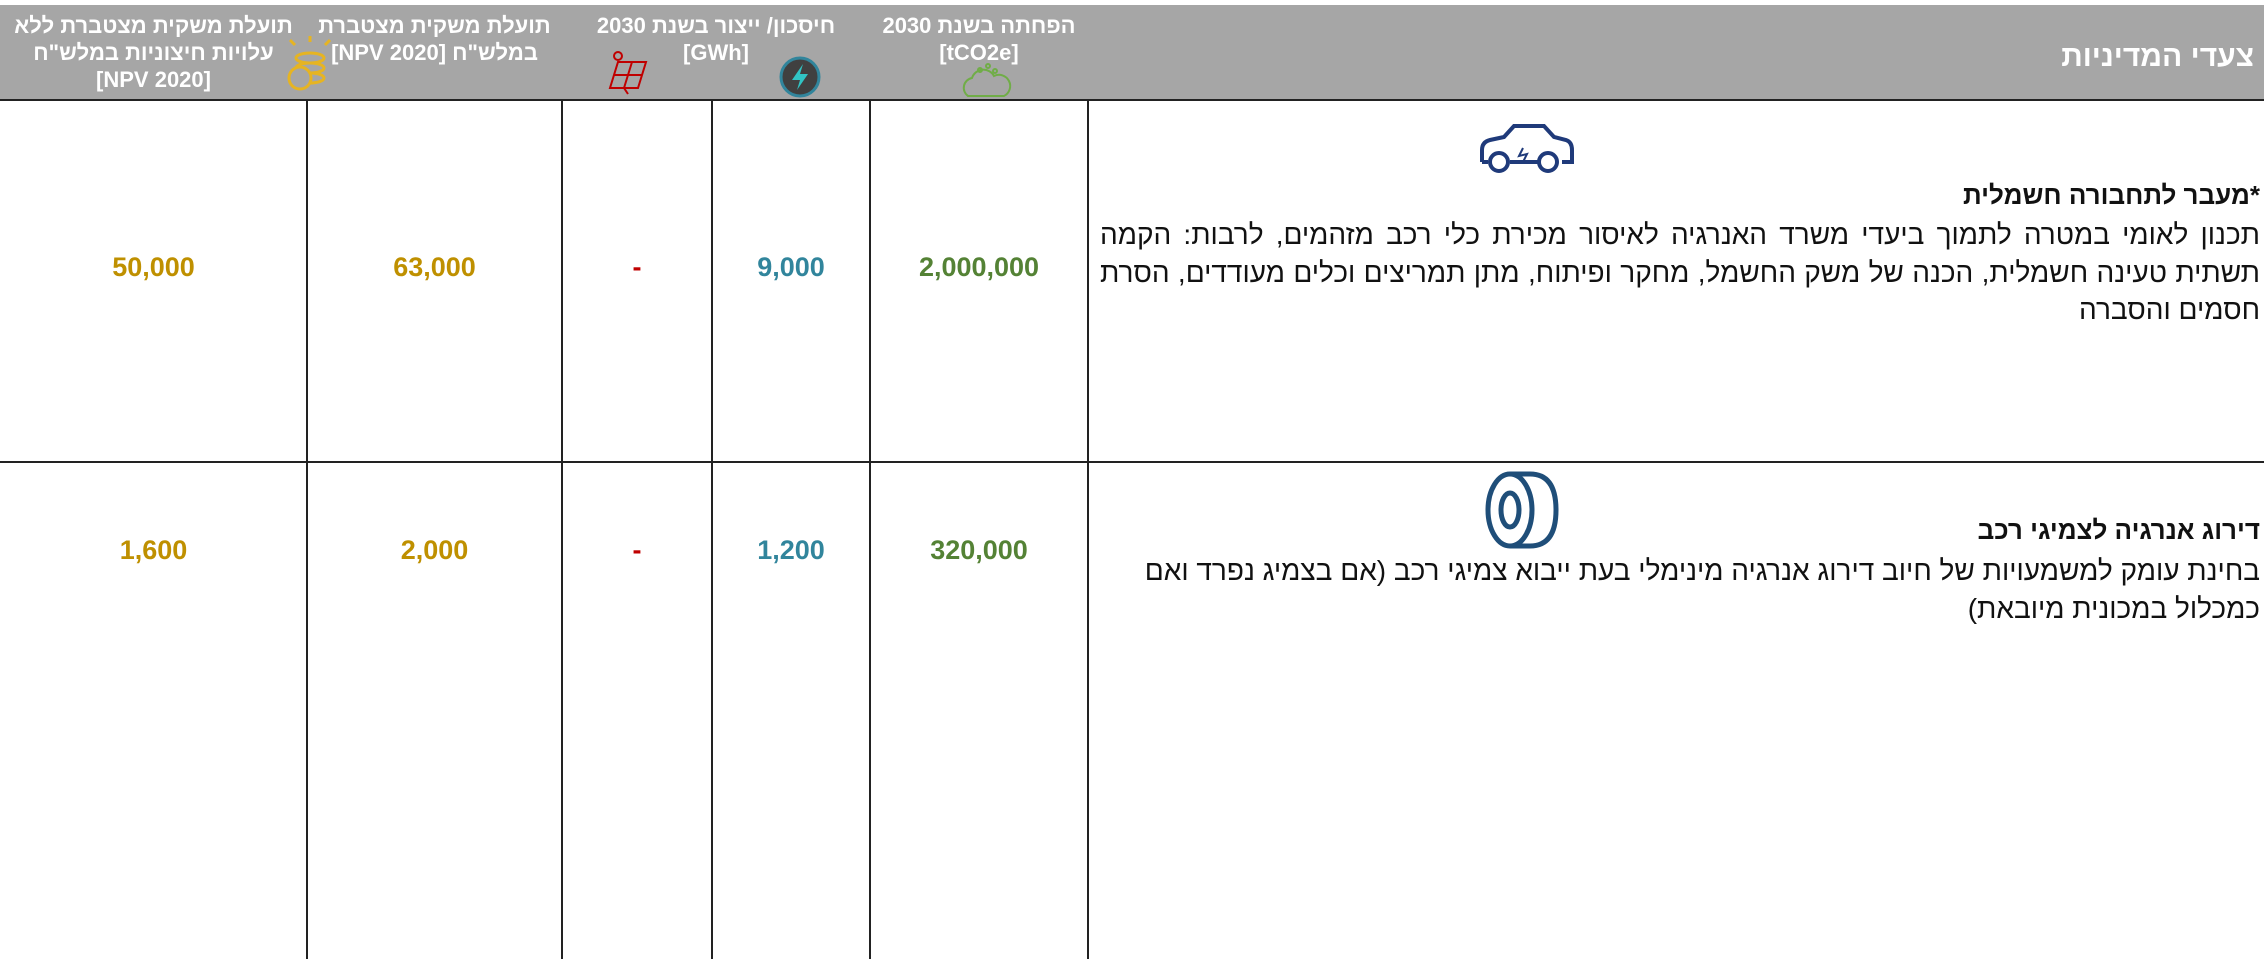 The height and width of the screenshot is (959, 2264). Describe the element at coordinates (153, 550) in the screenshot. I see `cell-value: 1,600` at that location.